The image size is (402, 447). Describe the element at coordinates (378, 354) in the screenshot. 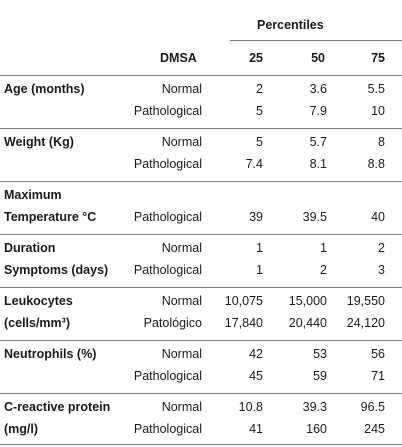

I see `p75-value: 56` at that location.